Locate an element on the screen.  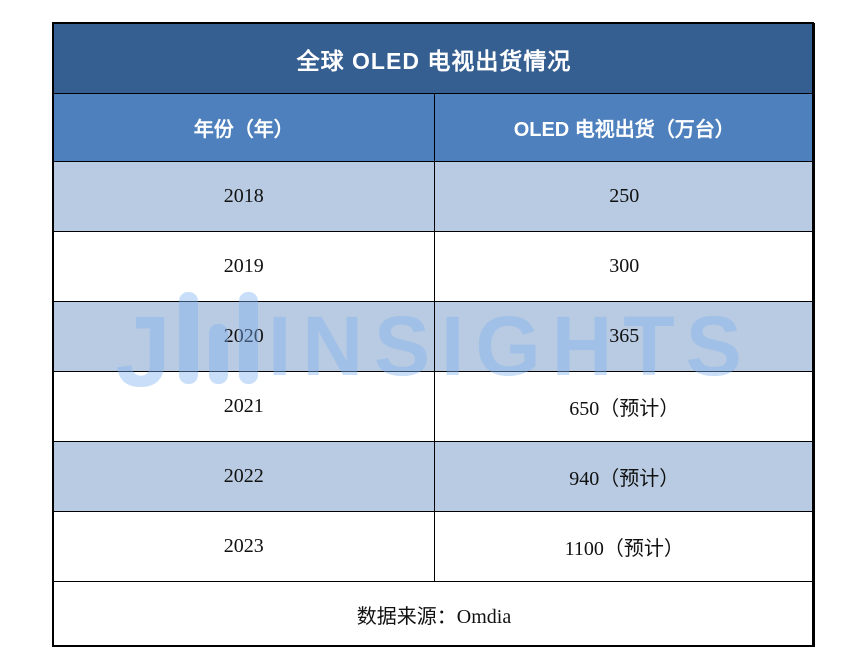
table-header-row: 年份（年） OLED 电视出货（万台） is located at coordinates (434, 127).